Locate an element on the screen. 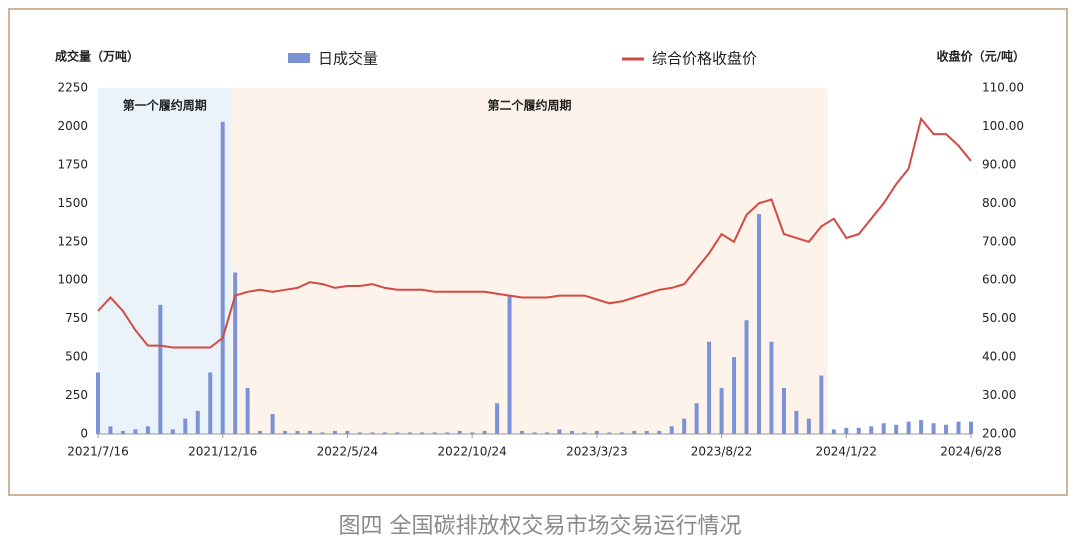  legend-label: 综合价格收盘价 is located at coordinates (704, 59).